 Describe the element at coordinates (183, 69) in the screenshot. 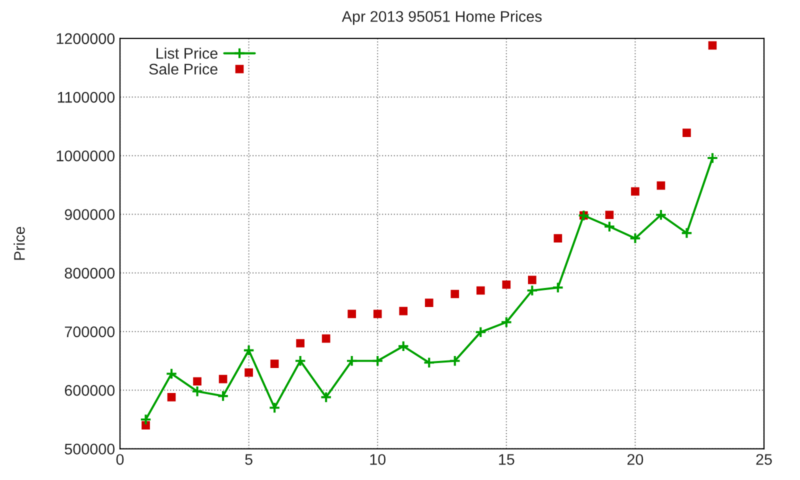

I see `legend-label: Sale Price` at that location.